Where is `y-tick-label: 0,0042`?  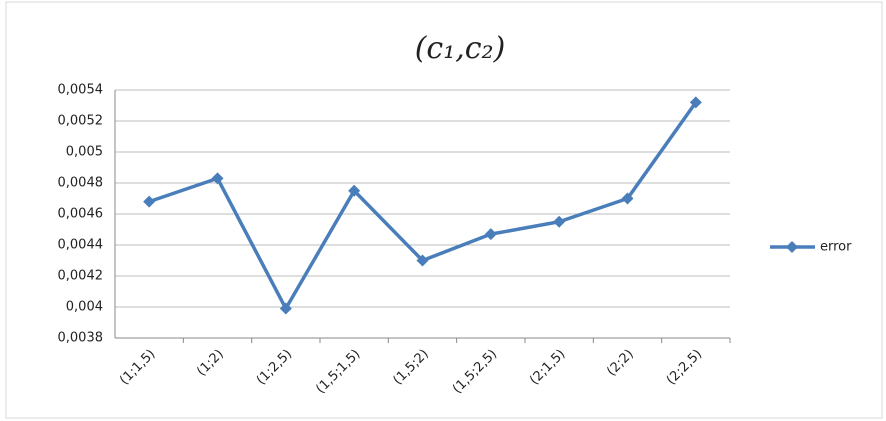
y-tick-label: 0,0042 is located at coordinates (81, 276).